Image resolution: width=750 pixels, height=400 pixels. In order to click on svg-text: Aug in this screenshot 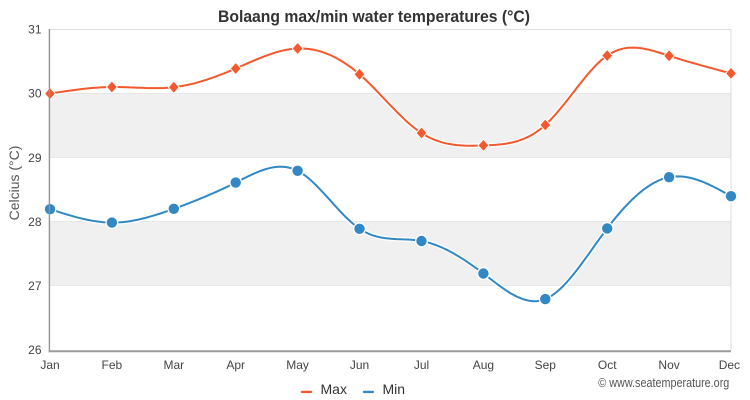, I will do `click(483, 365)`.